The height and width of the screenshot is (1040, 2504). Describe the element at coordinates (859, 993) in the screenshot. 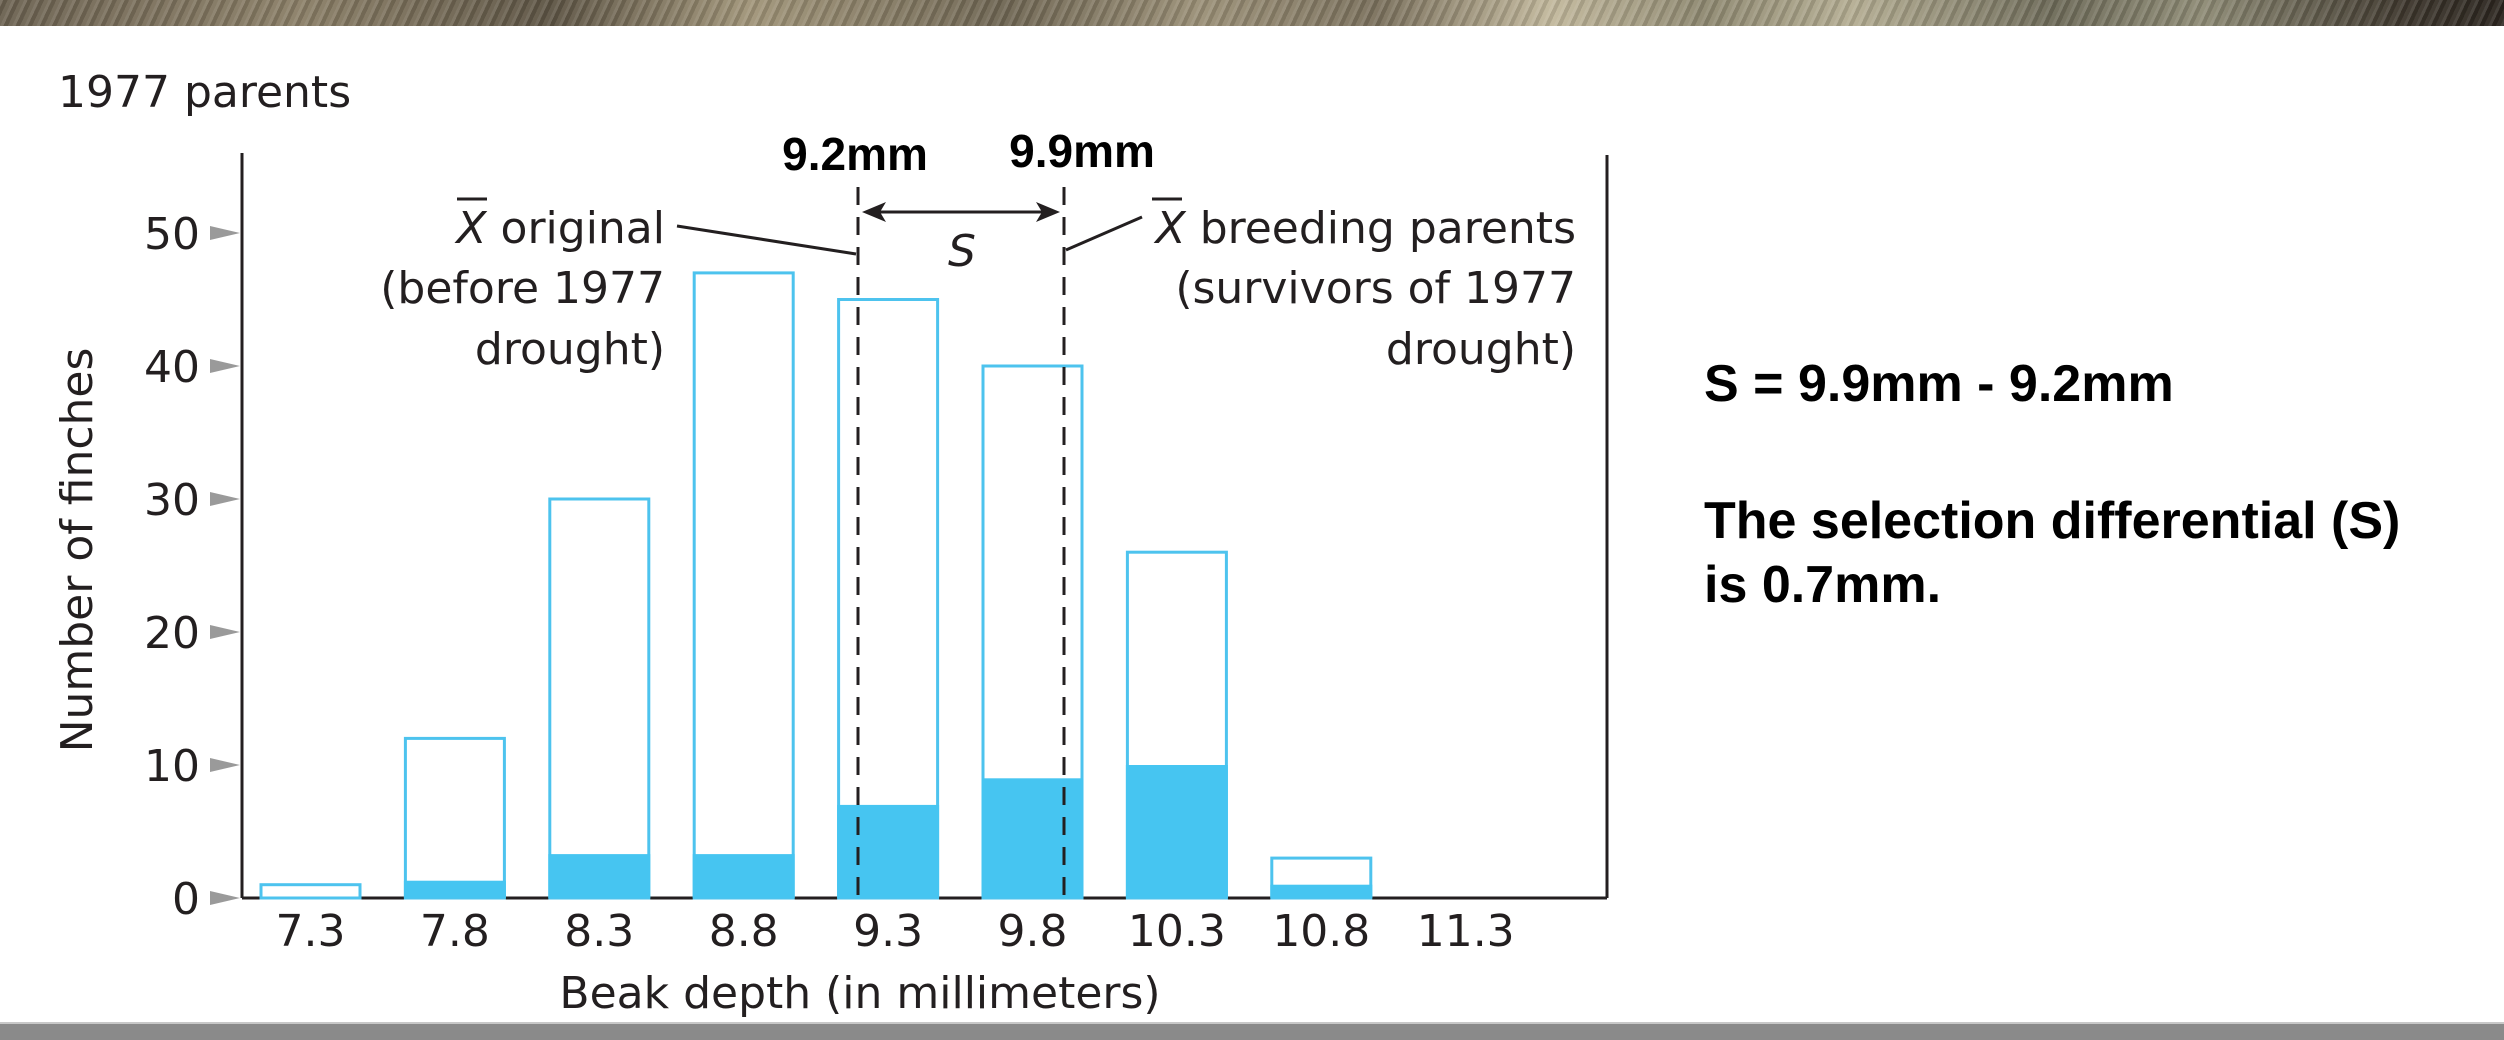

I see `x-axis-title: Beak depth (in millimeters)` at that location.